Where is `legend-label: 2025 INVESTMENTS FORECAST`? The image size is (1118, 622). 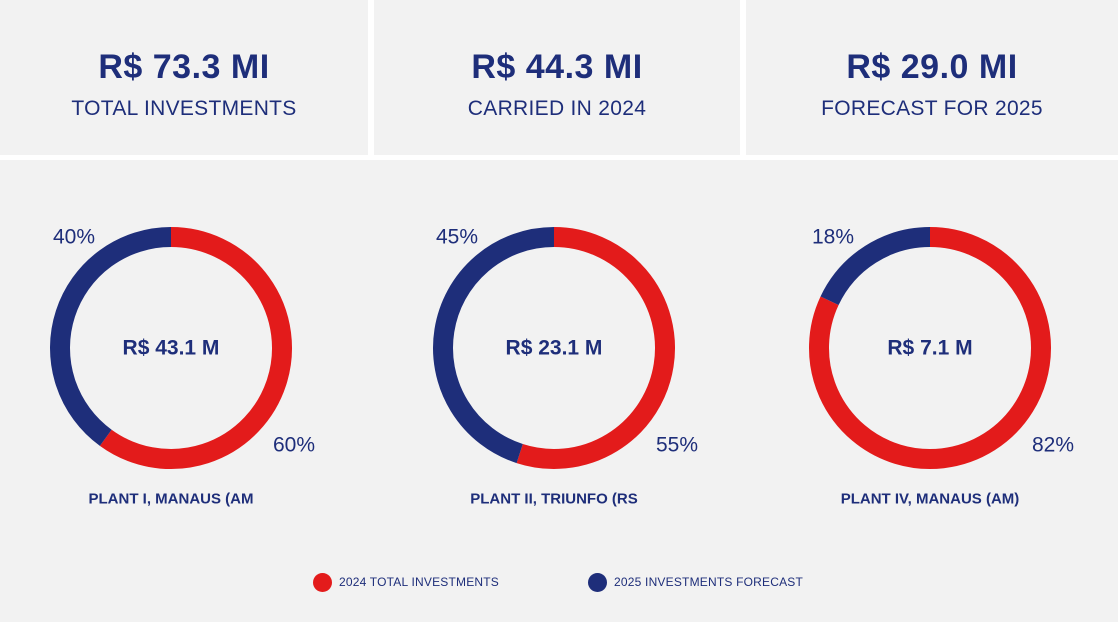 legend-label: 2025 INVESTMENTS FORECAST is located at coordinates (709, 582).